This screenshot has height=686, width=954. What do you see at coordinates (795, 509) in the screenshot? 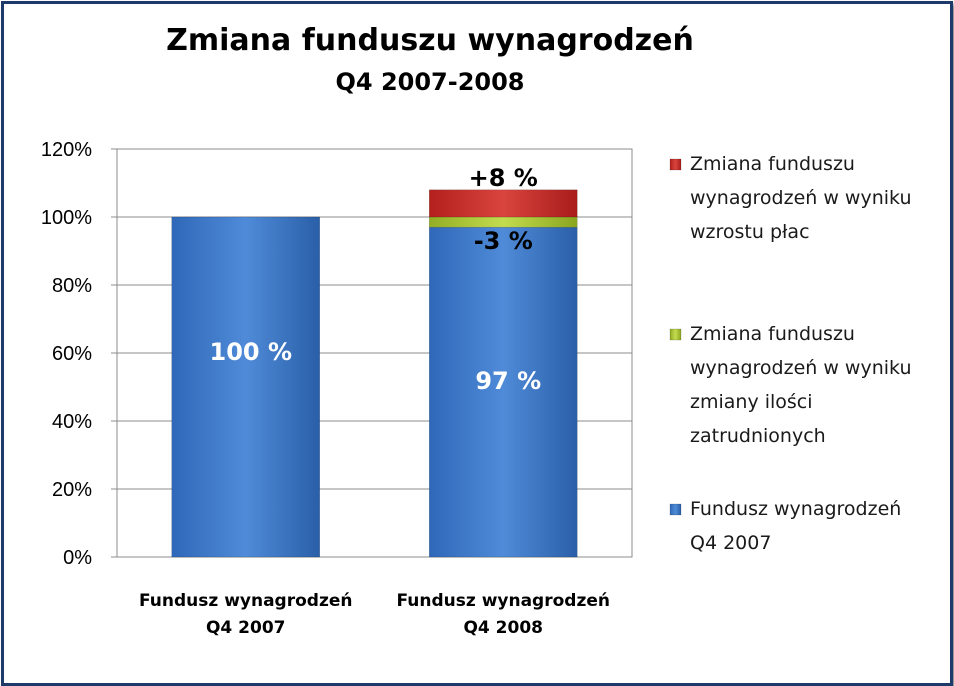
I see `legend-label: Fundusz wynagrodzeń` at bounding box center [795, 509].